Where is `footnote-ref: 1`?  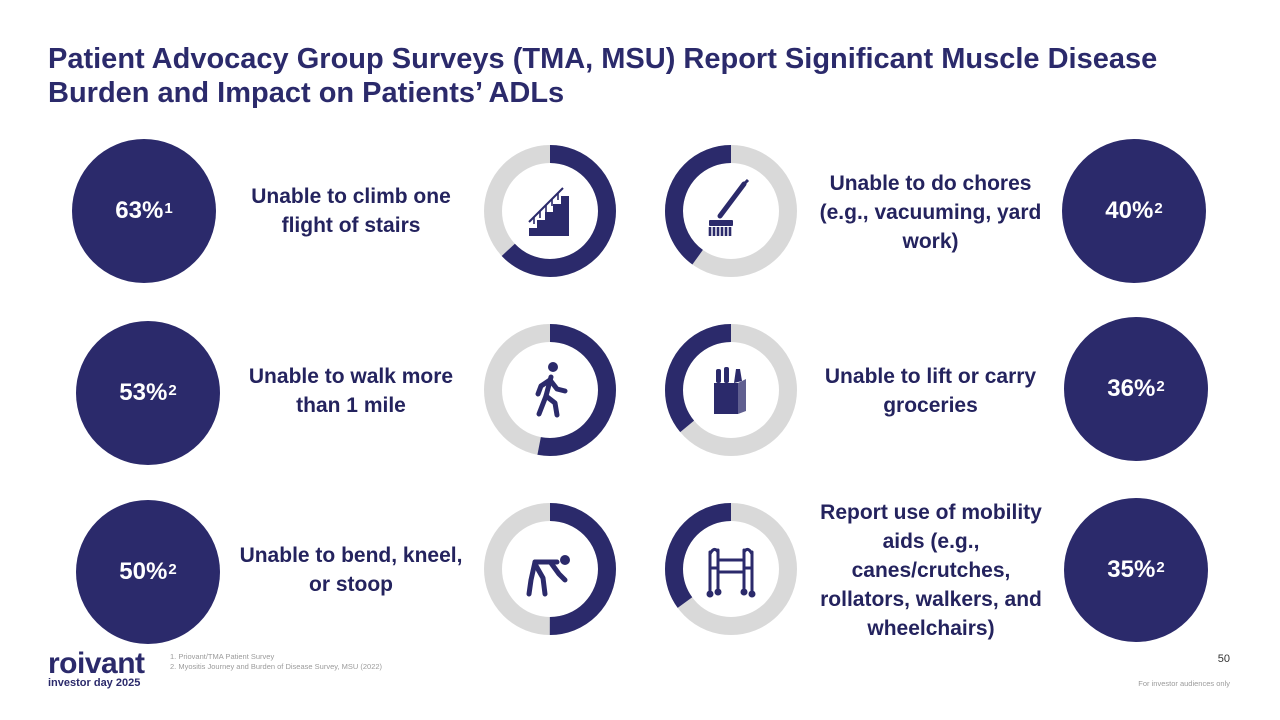 footnote-ref: 1 is located at coordinates (168, 208).